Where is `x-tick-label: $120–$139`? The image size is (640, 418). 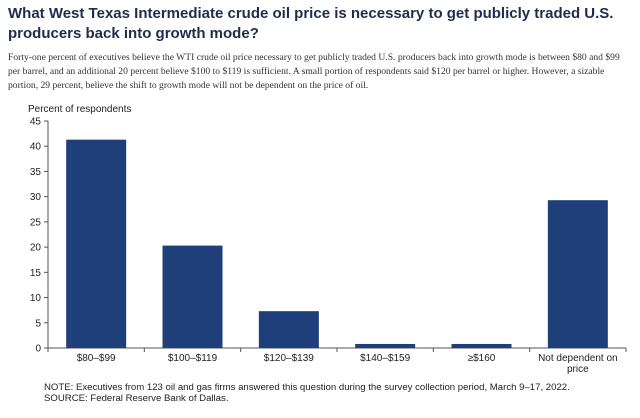
x-tick-label: $120–$139 is located at coordinates (289, 358).